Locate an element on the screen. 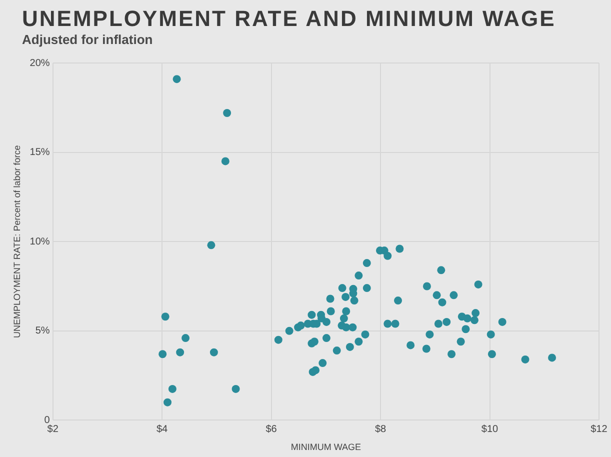  y-tick-label: 15% is located at coordinates (40, 152).